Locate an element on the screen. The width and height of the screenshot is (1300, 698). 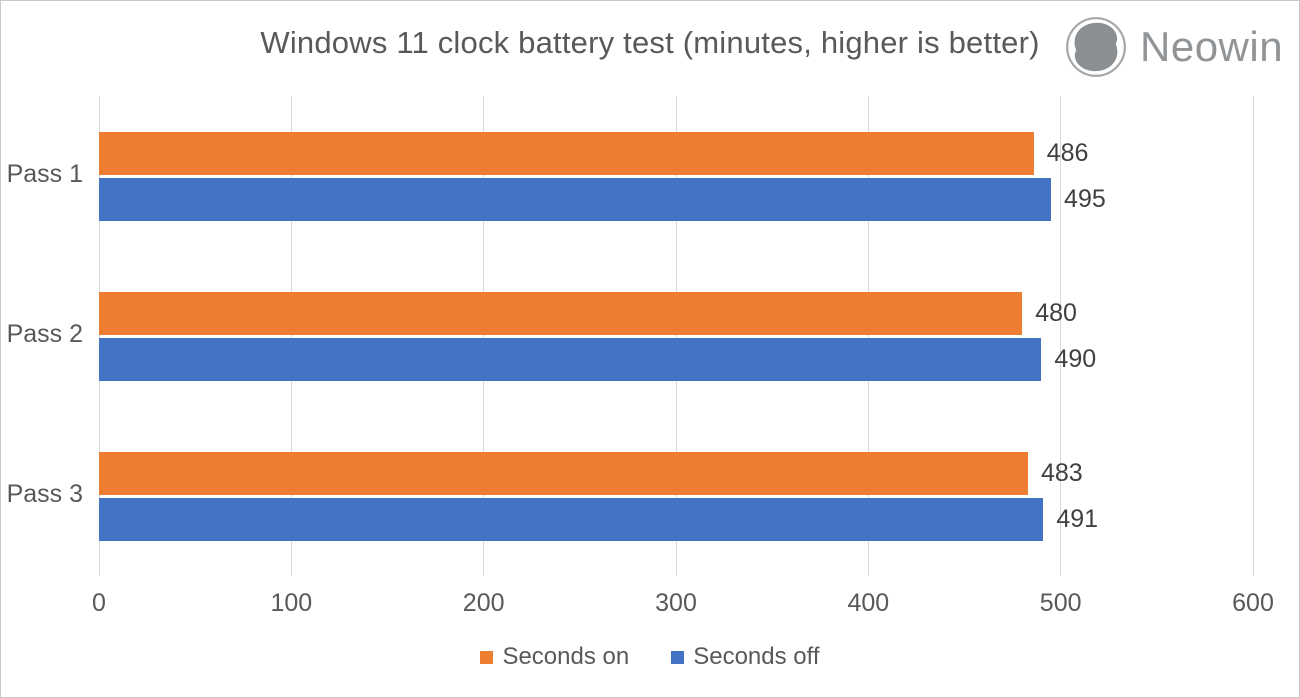
x-tick-label: 600 is located at coordinates (1253, 603).